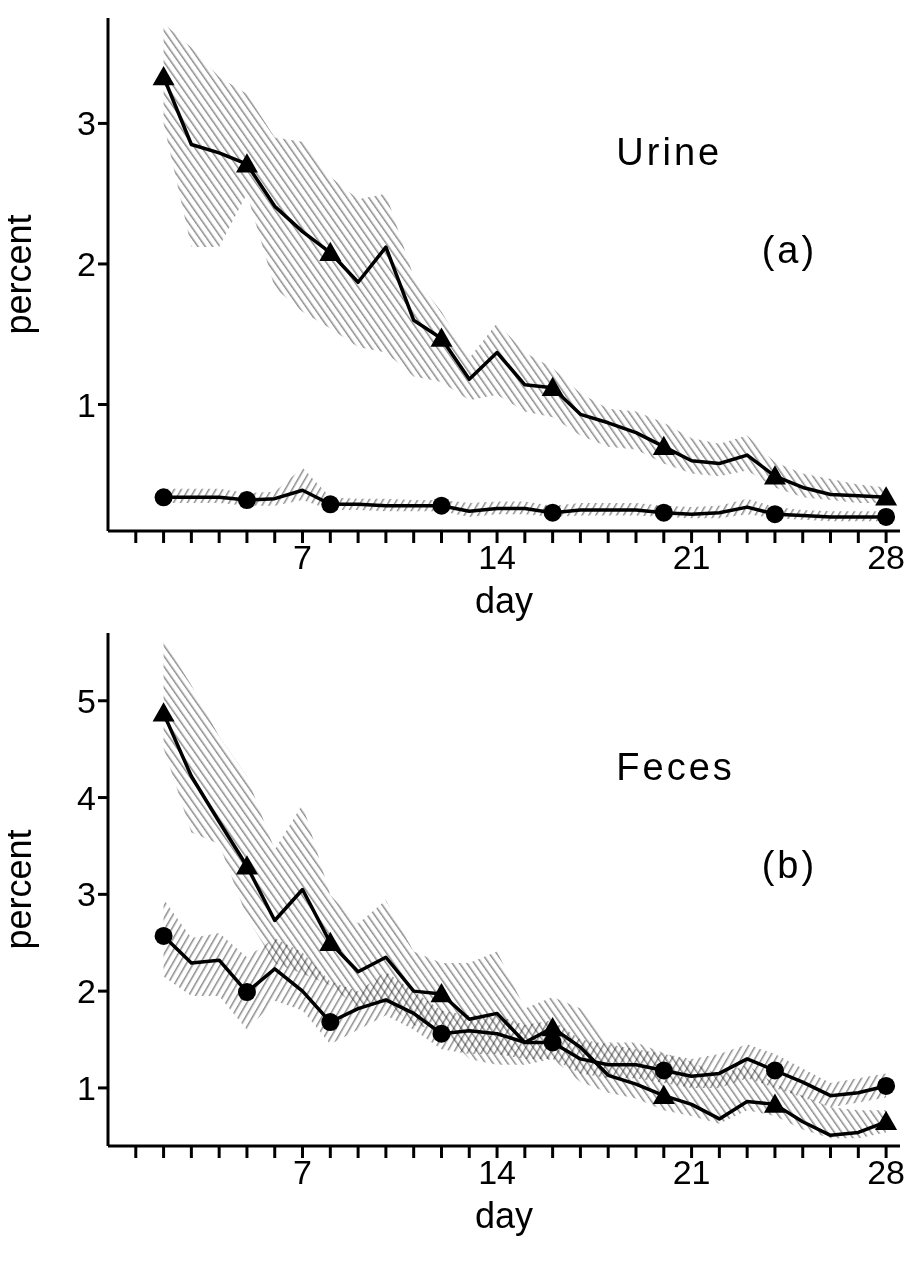 The width and height of the screenshot is (924, 1271). Describe the element at coordinates (675, 767) in the screenshot. I see `annotation: Feces` at that location.